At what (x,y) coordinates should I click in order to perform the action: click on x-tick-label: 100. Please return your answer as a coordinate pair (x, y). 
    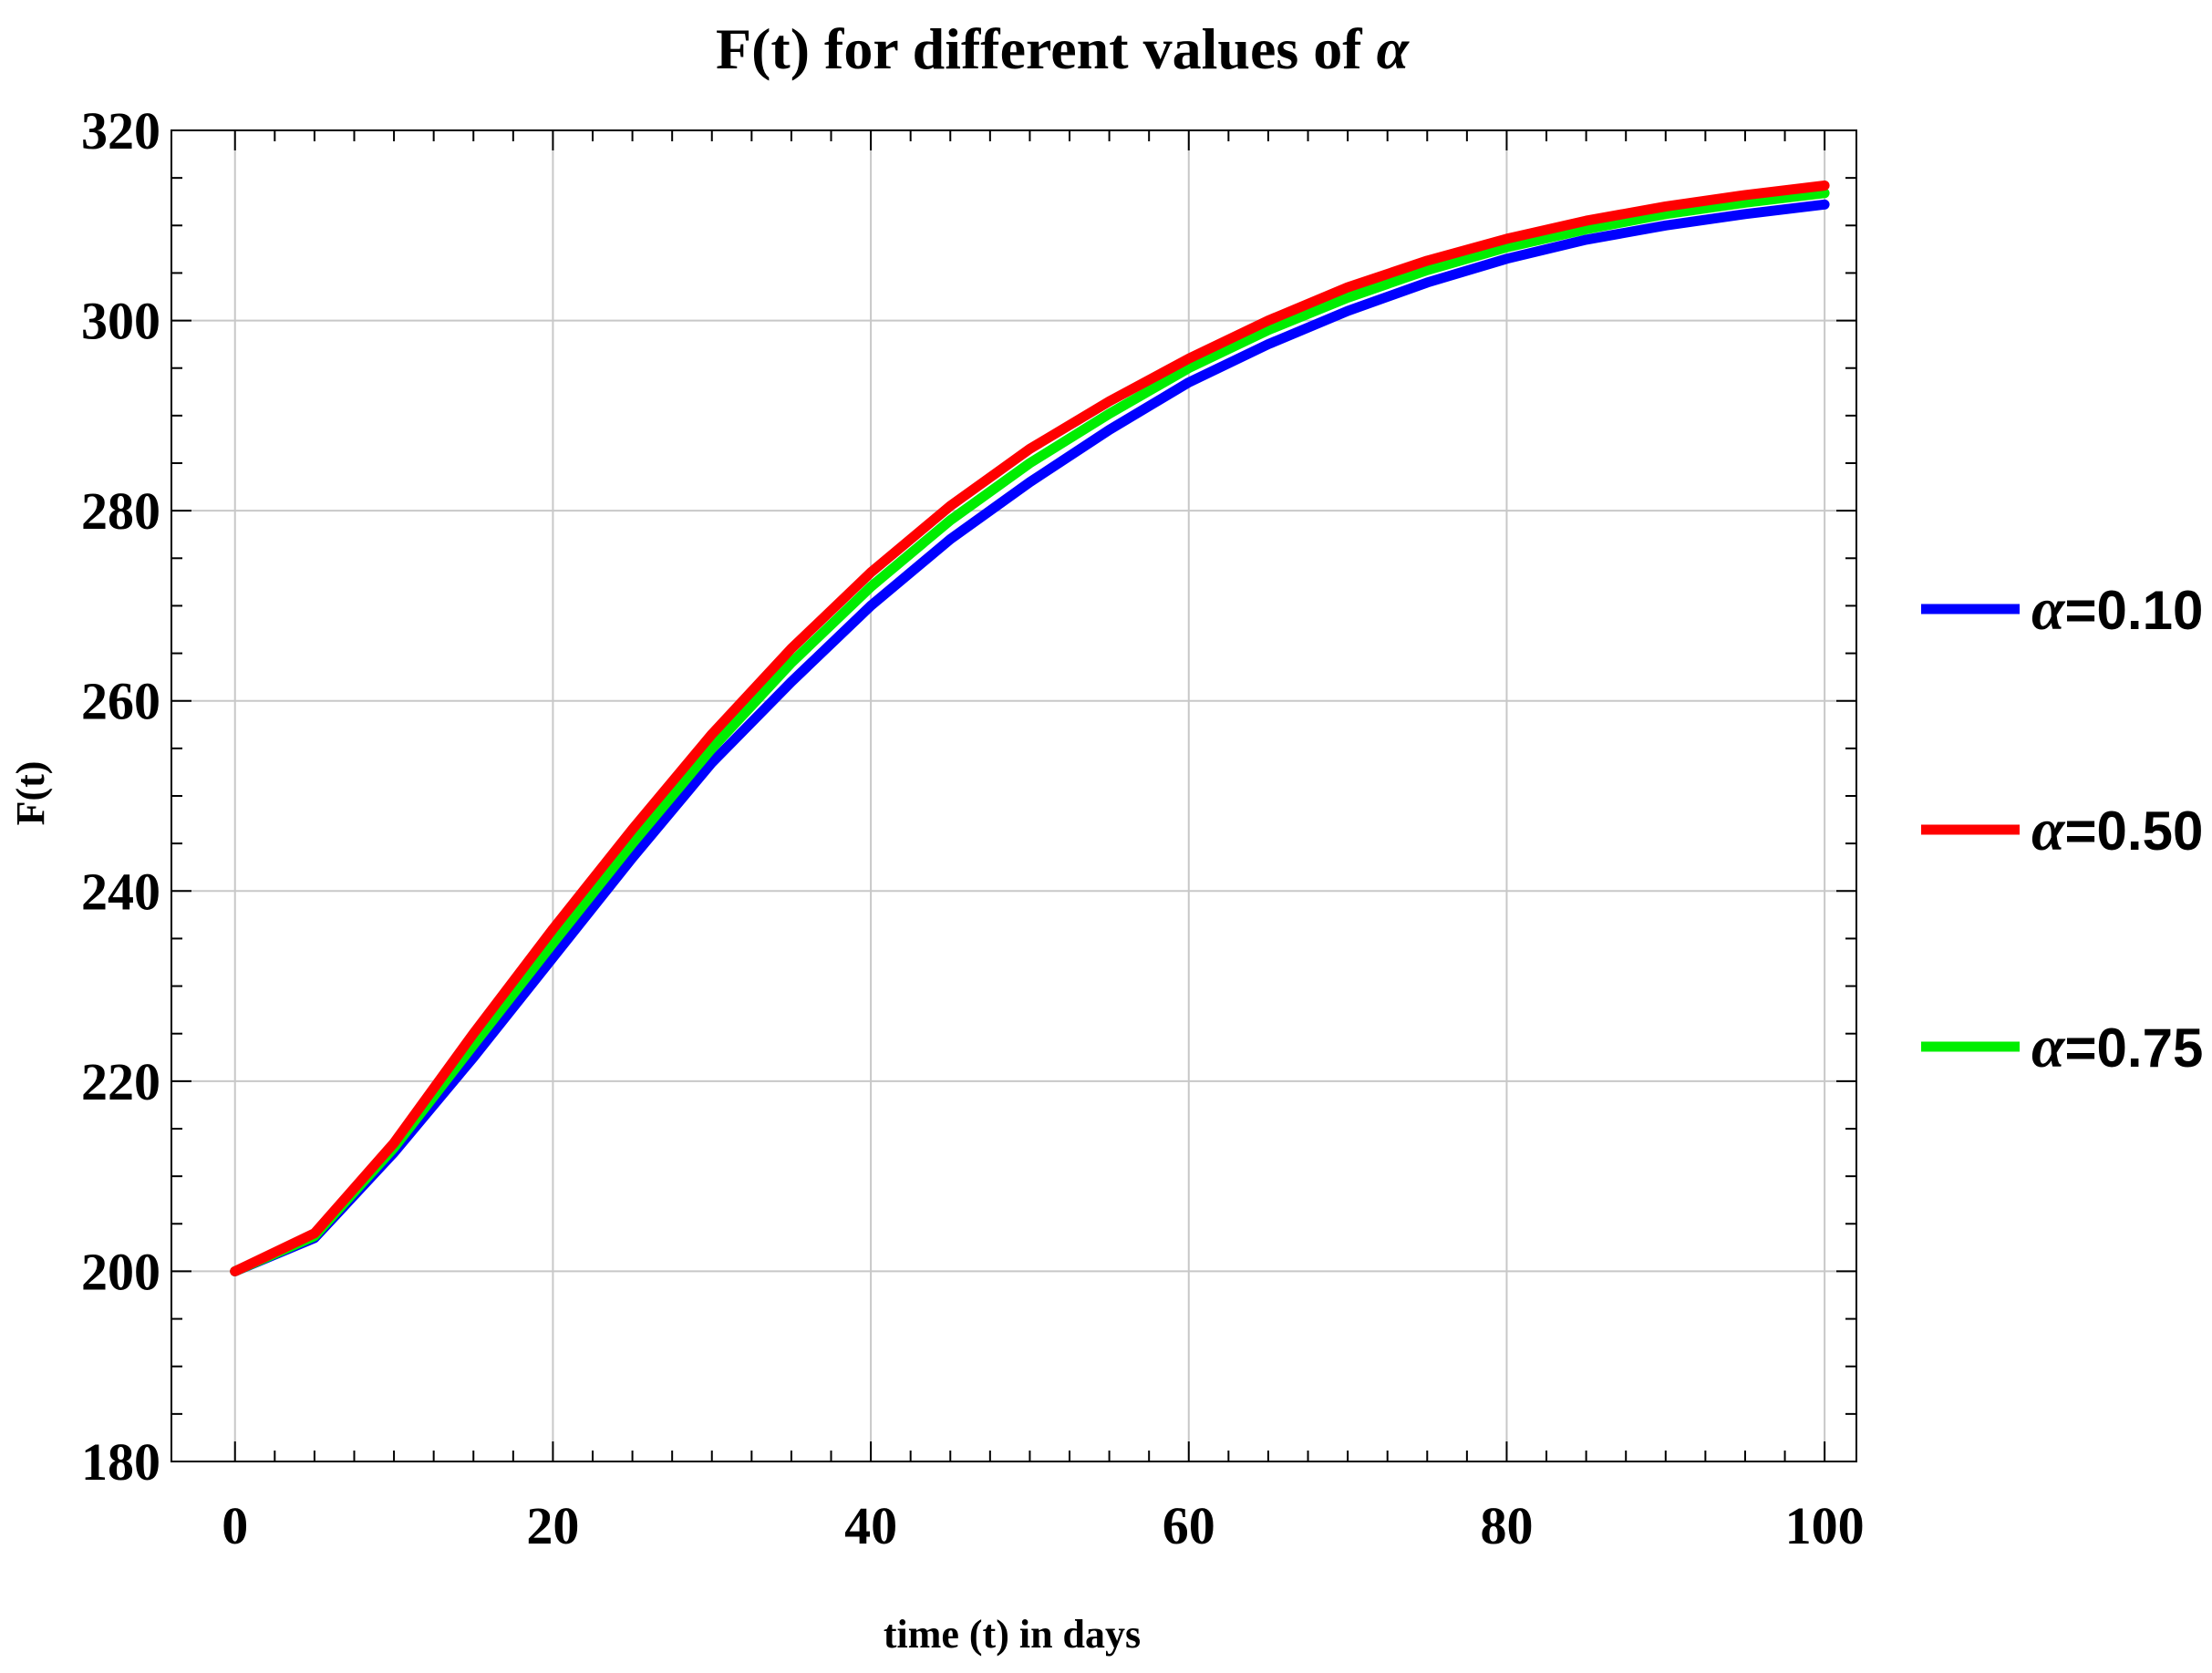
    Looking at the image, I should click on (1825, 1525).